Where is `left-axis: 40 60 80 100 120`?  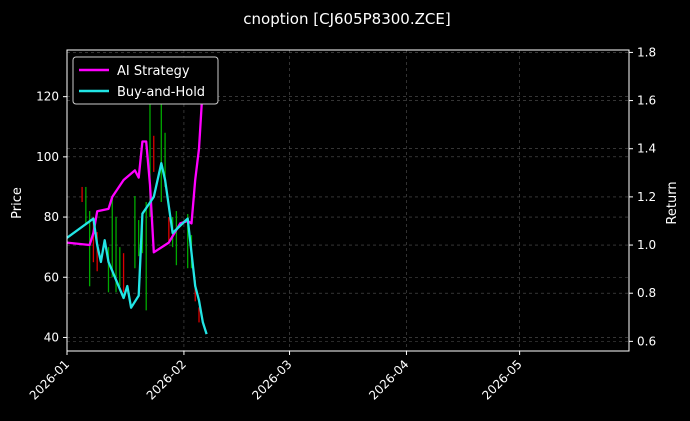
left-axis: 40 60 80 100 120 is located at coordinates (51, 217).